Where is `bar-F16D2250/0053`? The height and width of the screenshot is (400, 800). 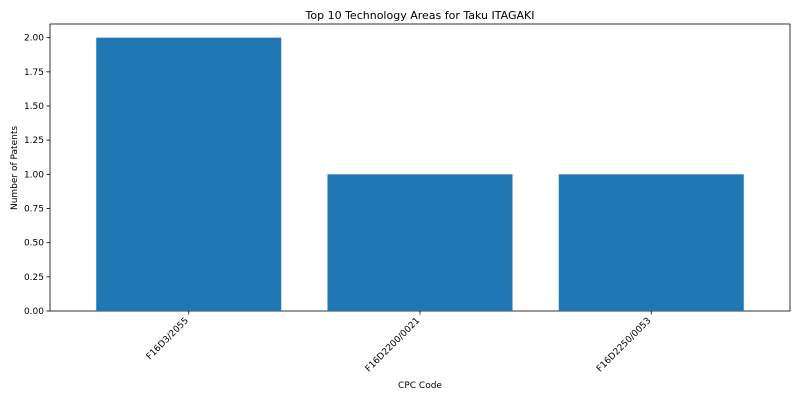
bar-F16D2250/0053 is located at coordinates (651, 242).